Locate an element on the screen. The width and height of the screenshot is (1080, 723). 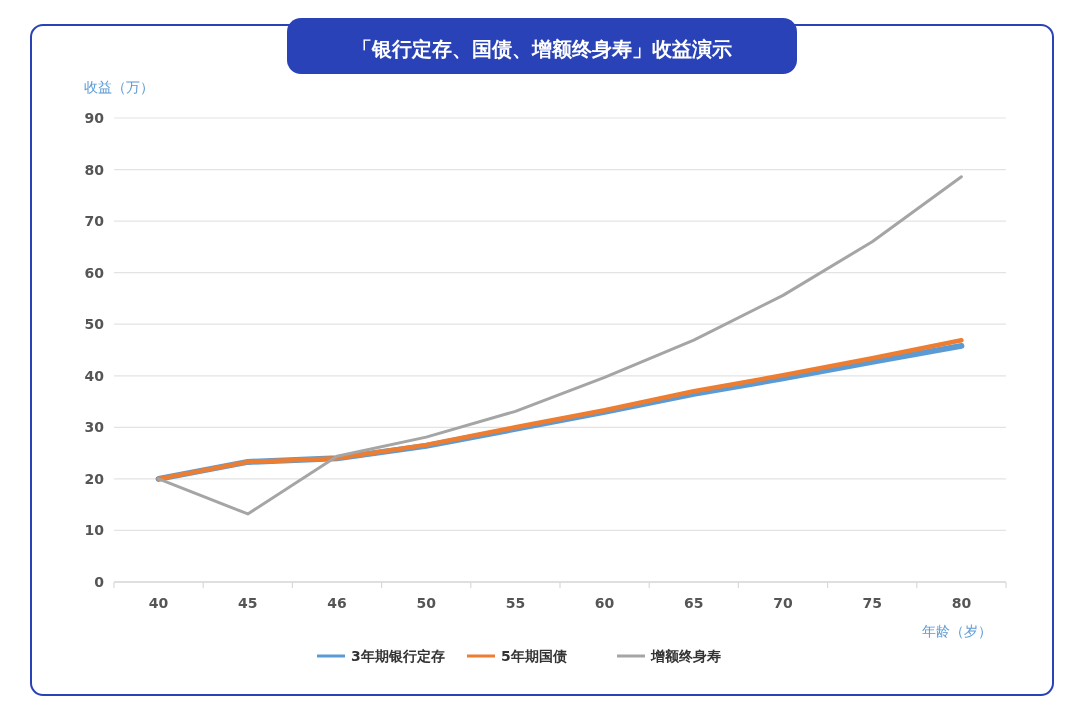
x-tick-label: 60 is located at coordinates (604, 603).